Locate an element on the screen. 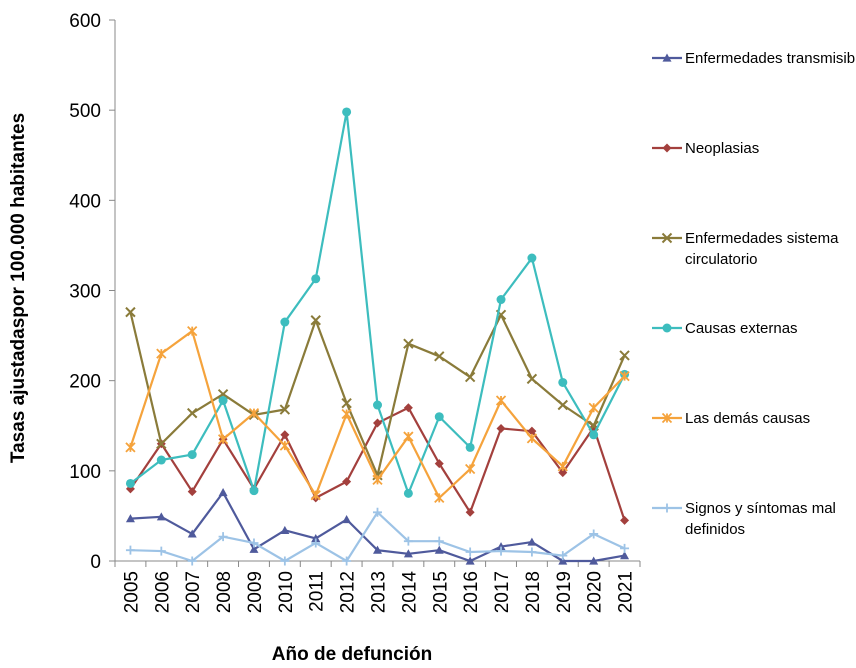 Image resolution: width=856 pixels, height=668 pixels. series-enfermedades-transmisibles is located at coordinates (377, 526).